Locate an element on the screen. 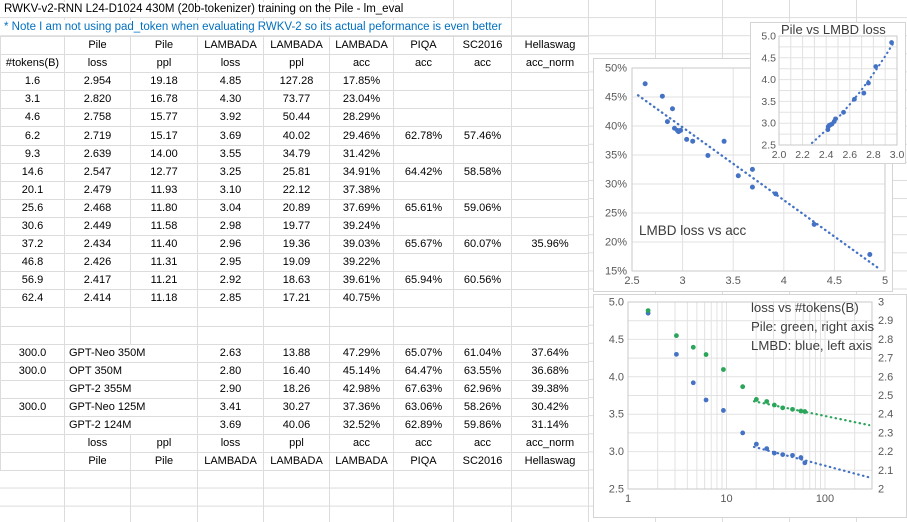 This screenshot has width=907, height=522. cell: 3.92 is located at coordinates (230, 118).